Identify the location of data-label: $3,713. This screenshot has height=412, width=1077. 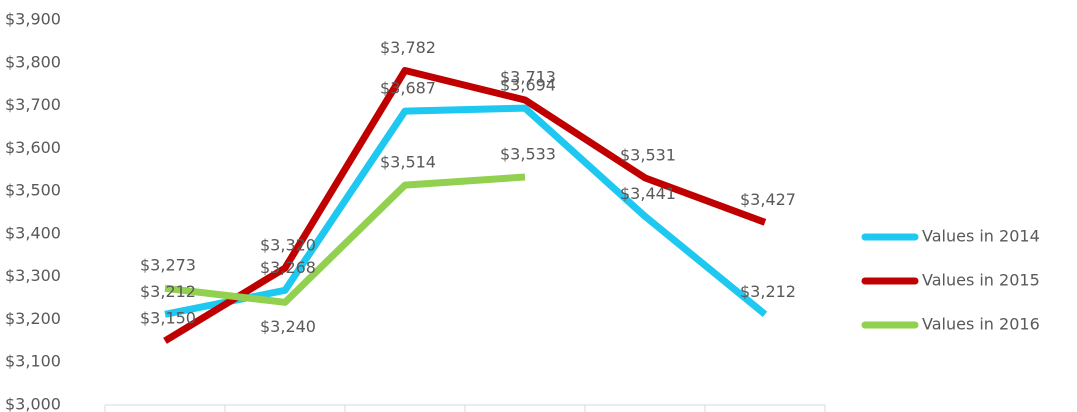
(528, 76).